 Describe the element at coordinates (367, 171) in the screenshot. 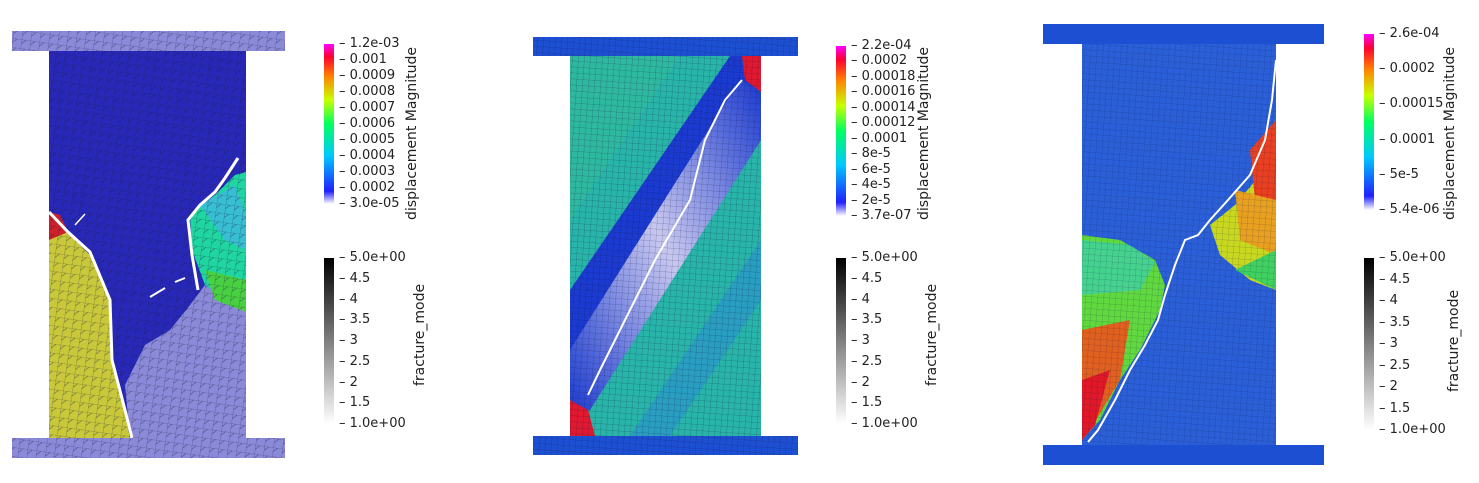

I see `colorbar-tick-label: – 0.0003` at that location.